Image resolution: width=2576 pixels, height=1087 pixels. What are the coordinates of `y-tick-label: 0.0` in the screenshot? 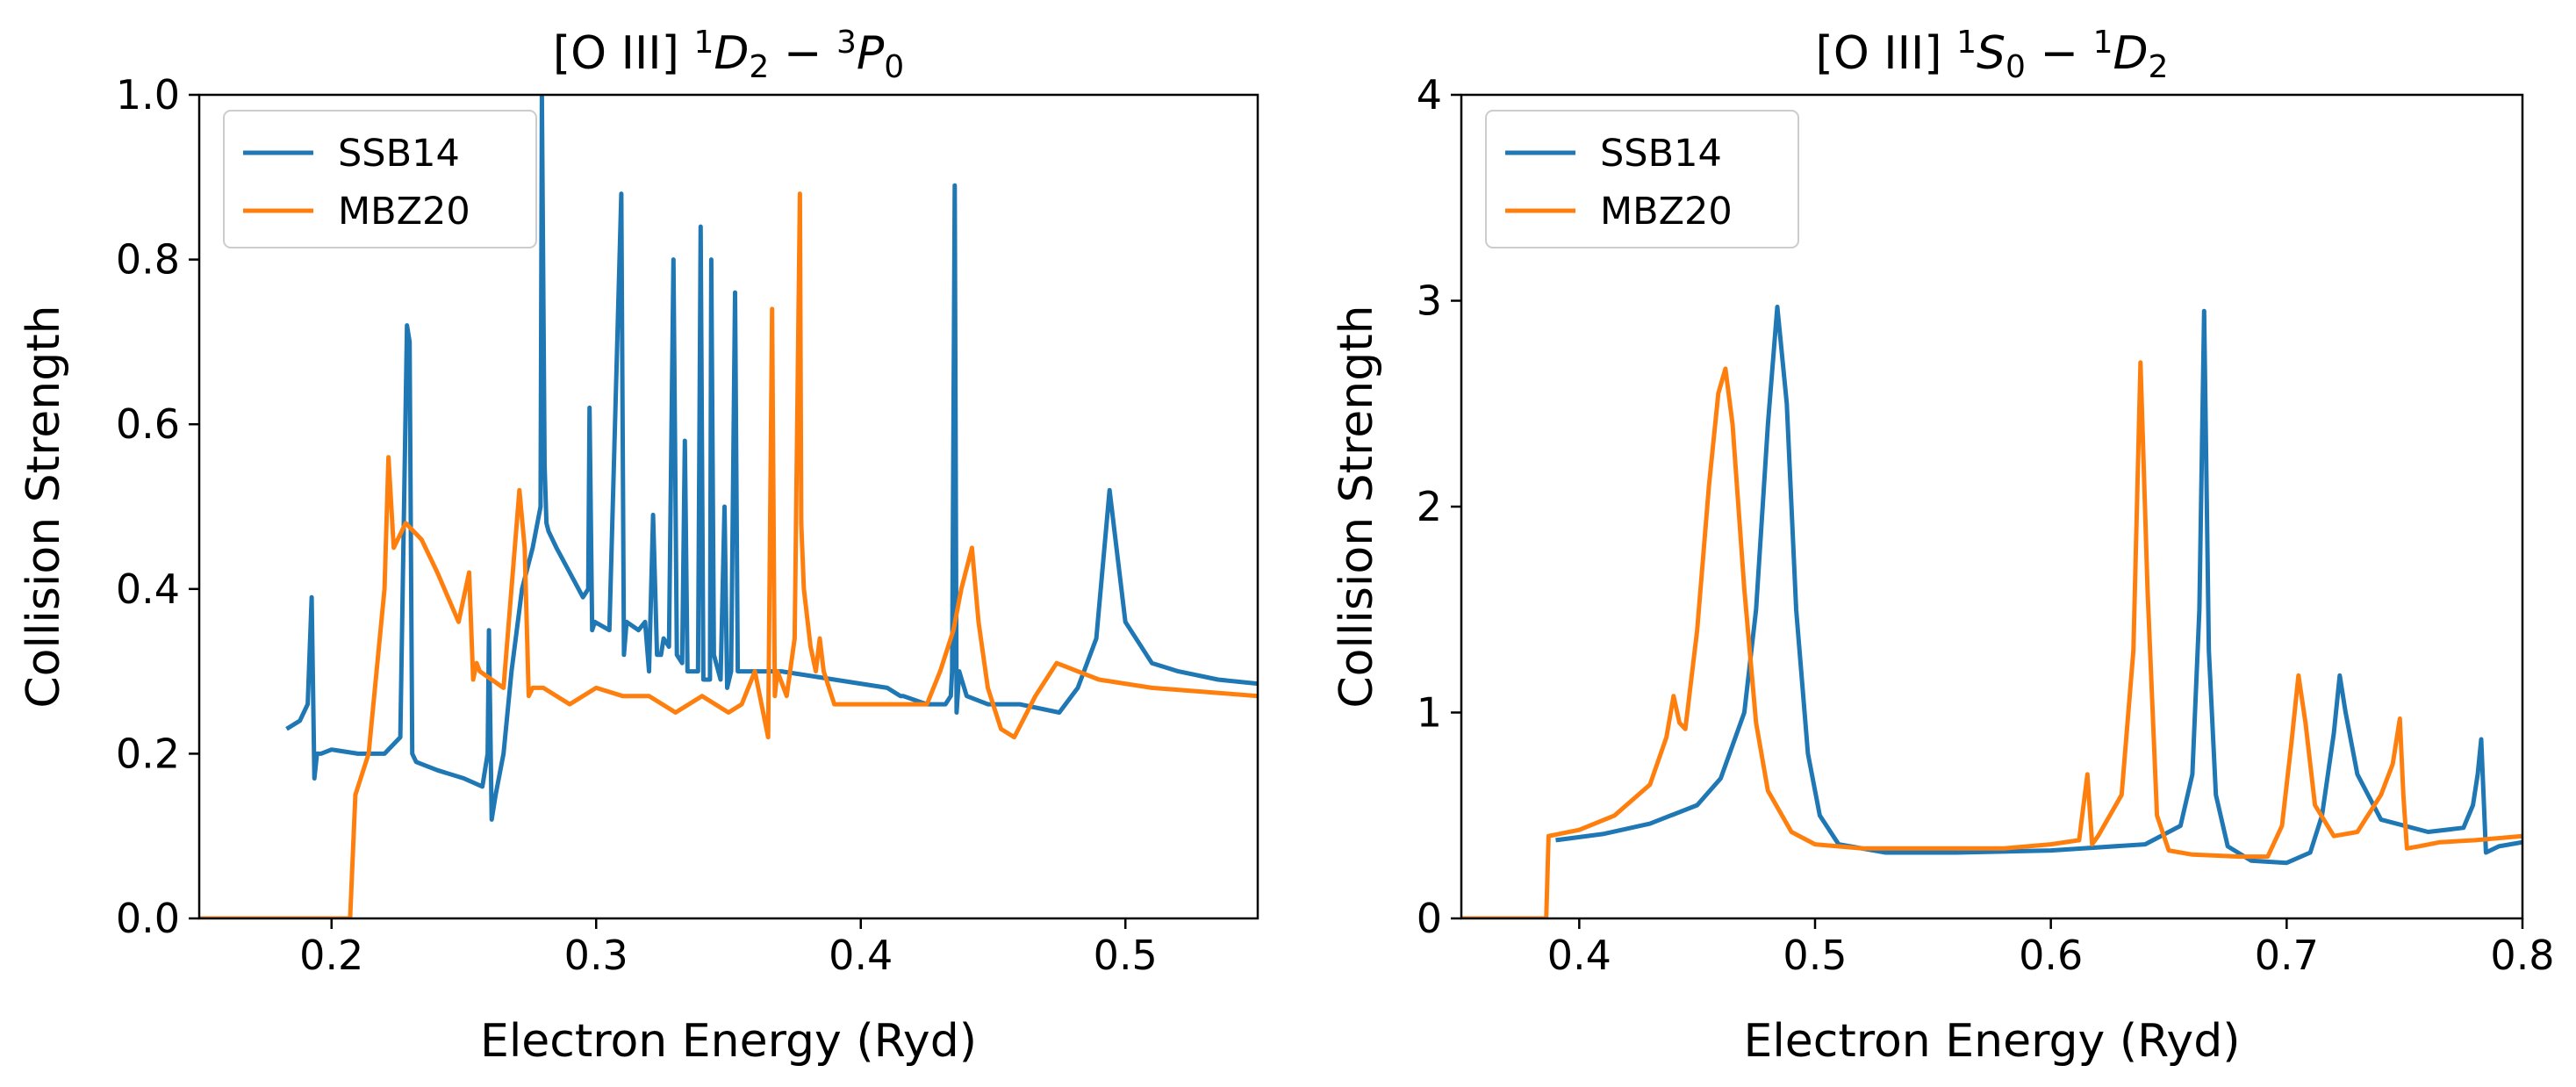 It's located at (148, 918).